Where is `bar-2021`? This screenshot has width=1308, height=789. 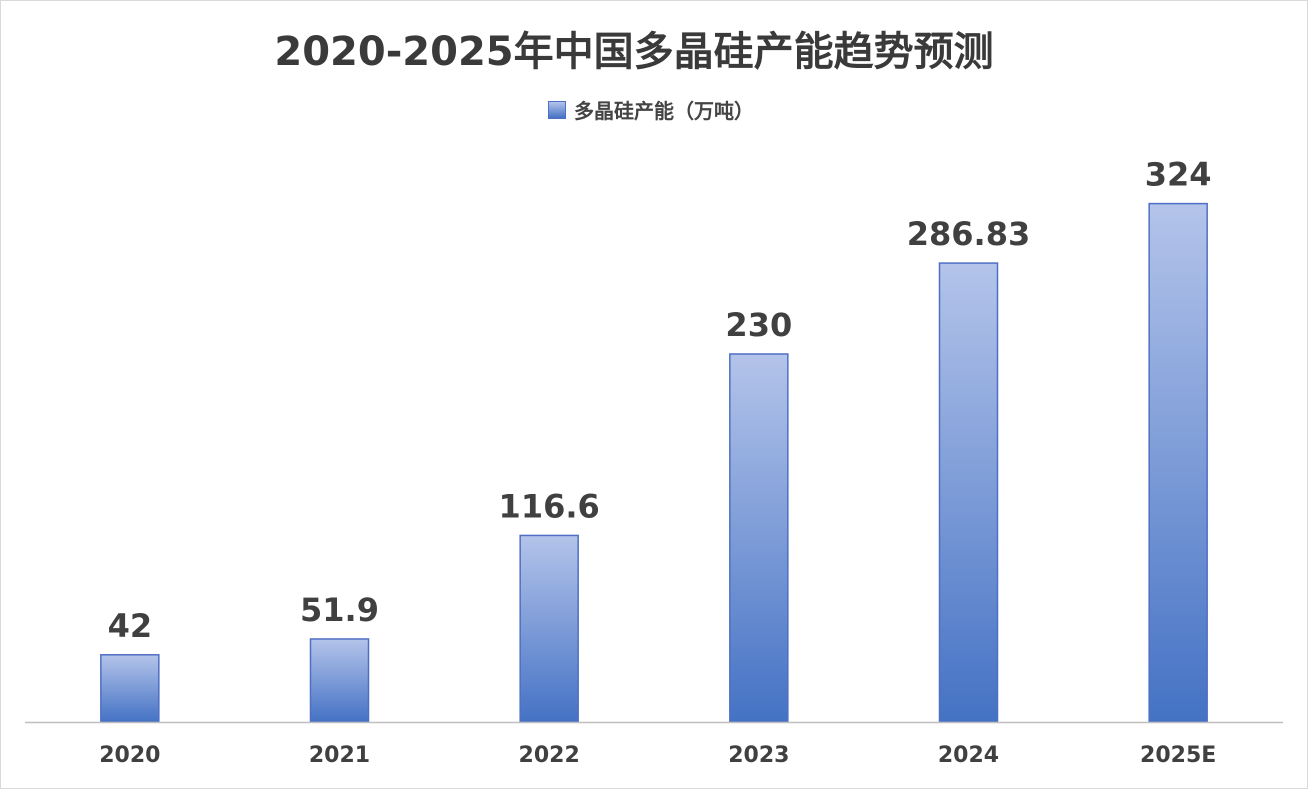 bar-2021 is located at coordinates (339, 680).